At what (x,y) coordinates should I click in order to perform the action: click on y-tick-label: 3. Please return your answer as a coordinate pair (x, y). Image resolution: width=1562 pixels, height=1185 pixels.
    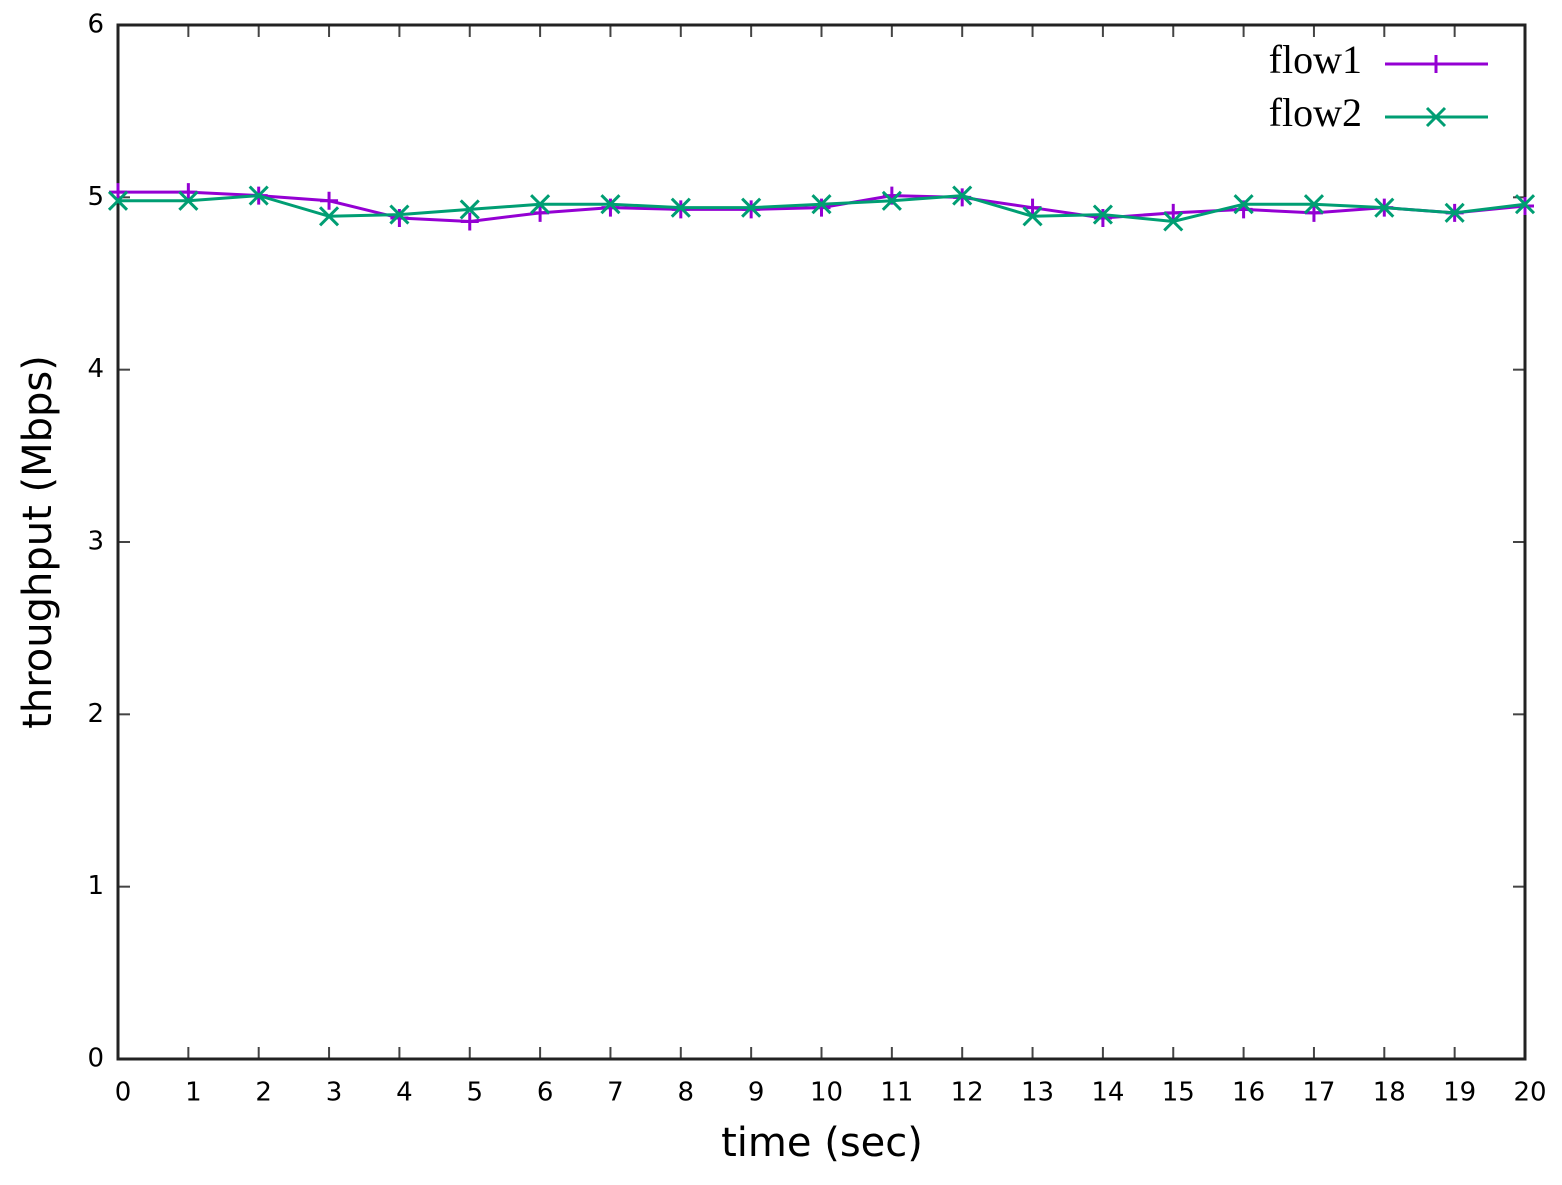
    Looking at the image, I should click on (95, 542).